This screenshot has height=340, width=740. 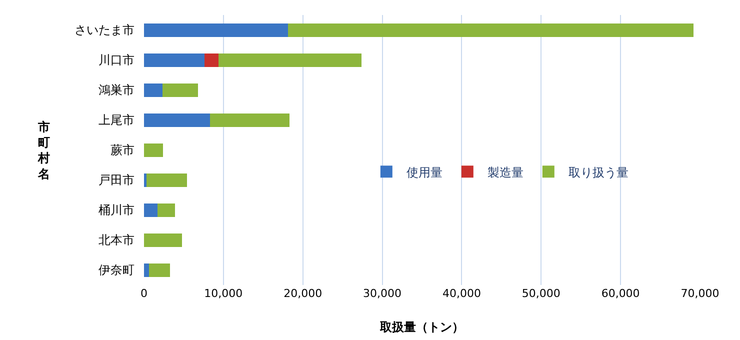 I want to click on legend-label: 取り扱う量, so click(x=598, y=172).